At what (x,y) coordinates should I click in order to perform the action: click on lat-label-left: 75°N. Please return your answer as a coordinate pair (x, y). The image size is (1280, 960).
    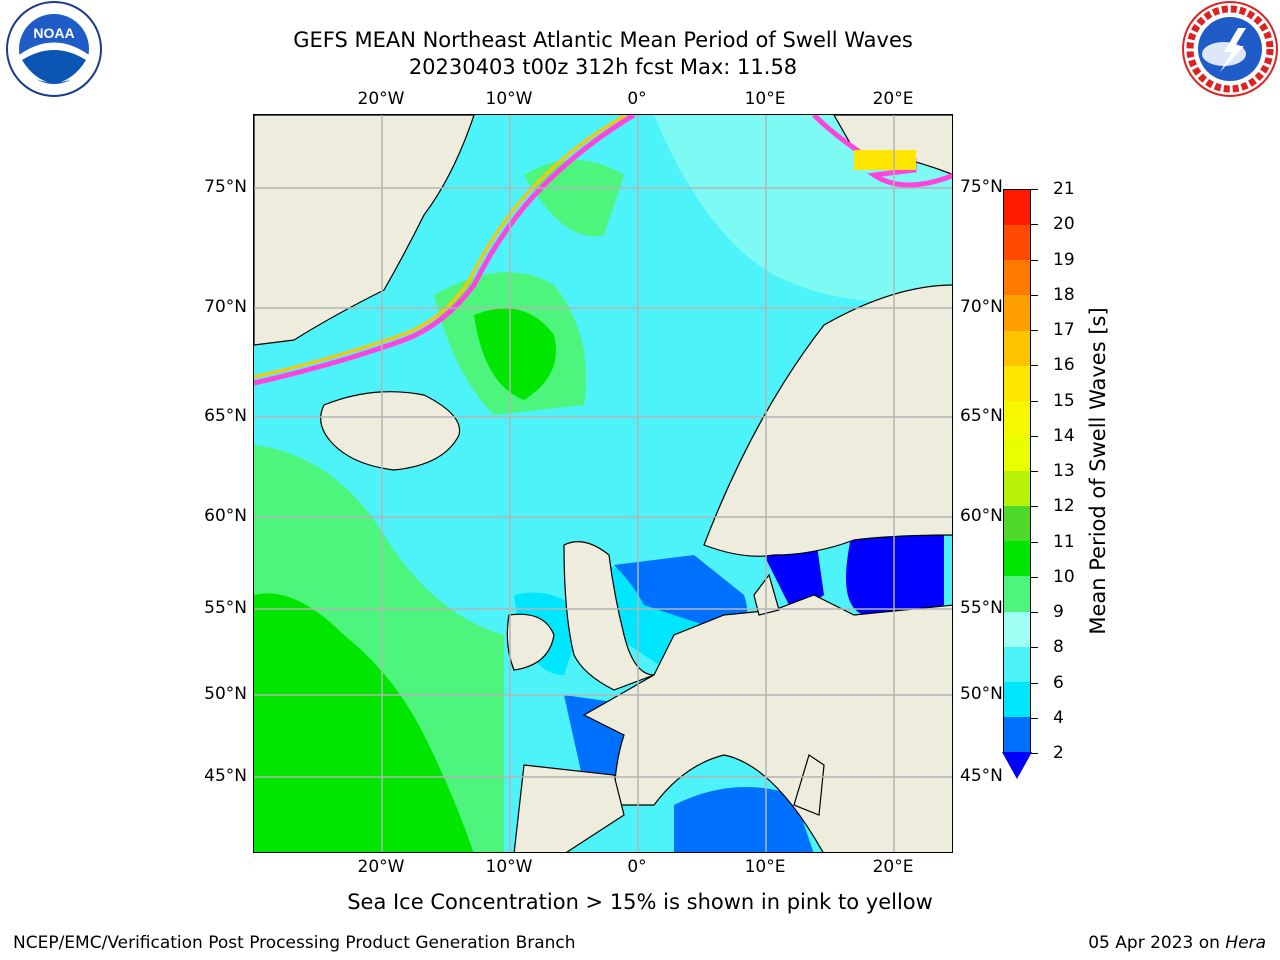
    Looking at the image, I should click on (225, 187).